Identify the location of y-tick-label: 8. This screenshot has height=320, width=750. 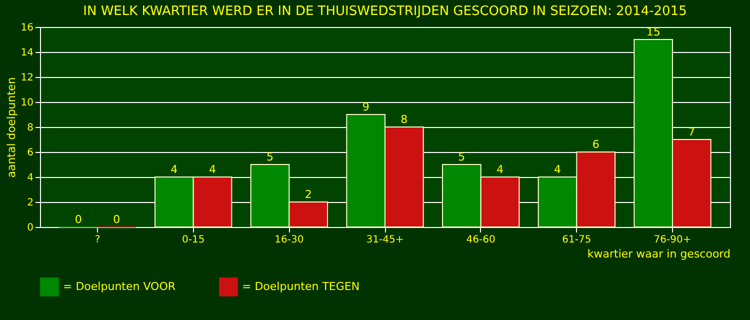
(30, 128).